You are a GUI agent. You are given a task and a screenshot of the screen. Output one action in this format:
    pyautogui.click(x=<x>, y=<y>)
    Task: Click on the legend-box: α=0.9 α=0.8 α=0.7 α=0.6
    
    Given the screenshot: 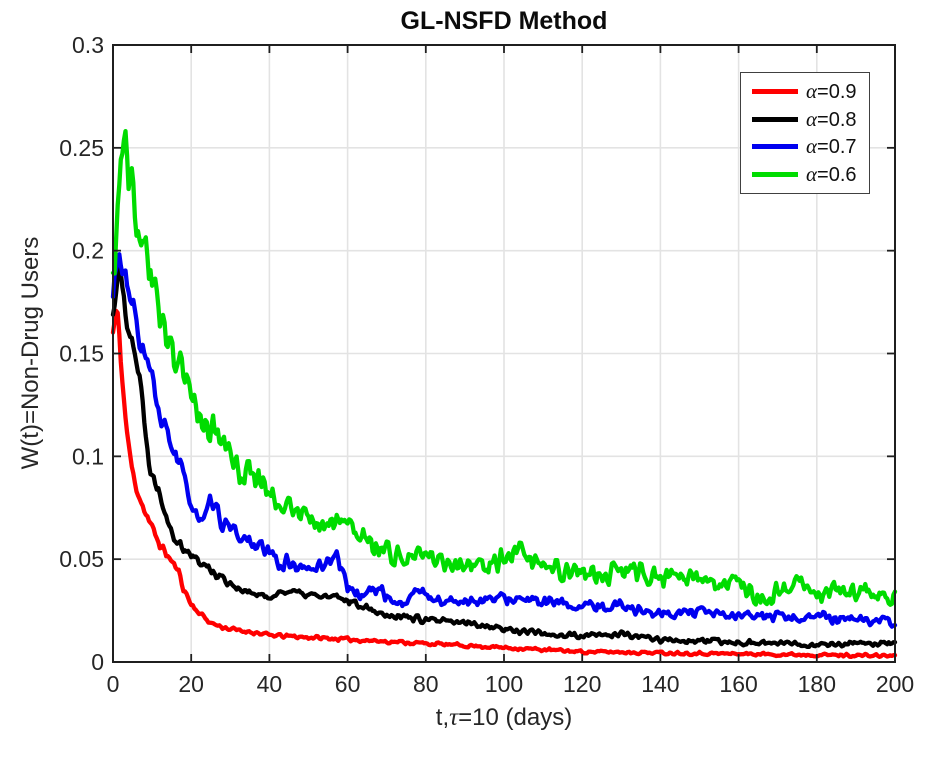 What is the action you would take?
    pyautogui.click(x=805, y=133)
    